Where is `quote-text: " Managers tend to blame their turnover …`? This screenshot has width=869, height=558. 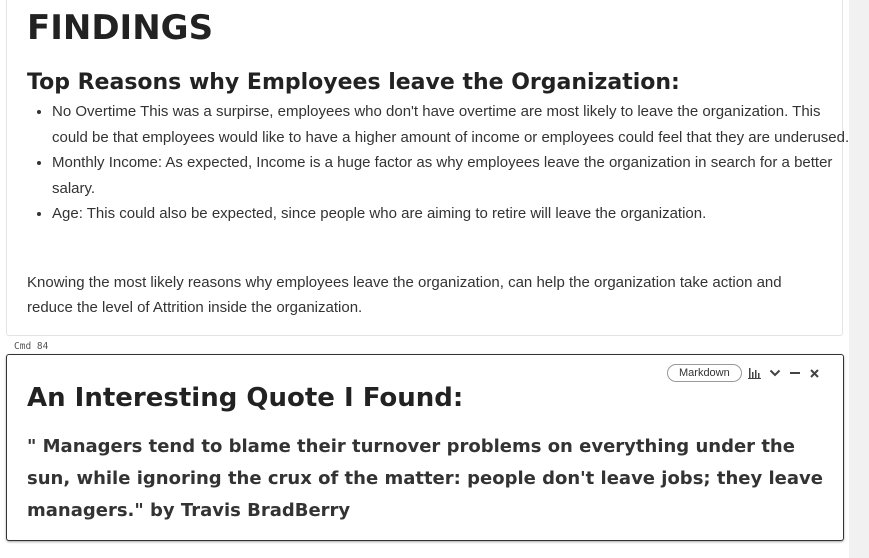 quote-text: " Managers tend to blame their turnover … is located at coordinates (425, 478).